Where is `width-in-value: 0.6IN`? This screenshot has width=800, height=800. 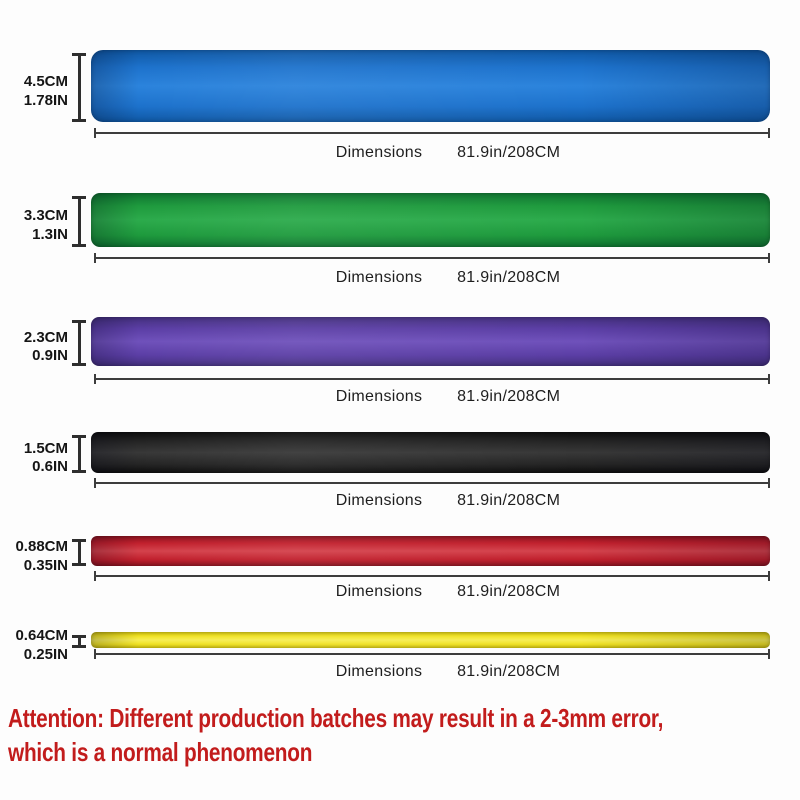 width-in-value: 0.6IN is located at coordinates (50, 467).